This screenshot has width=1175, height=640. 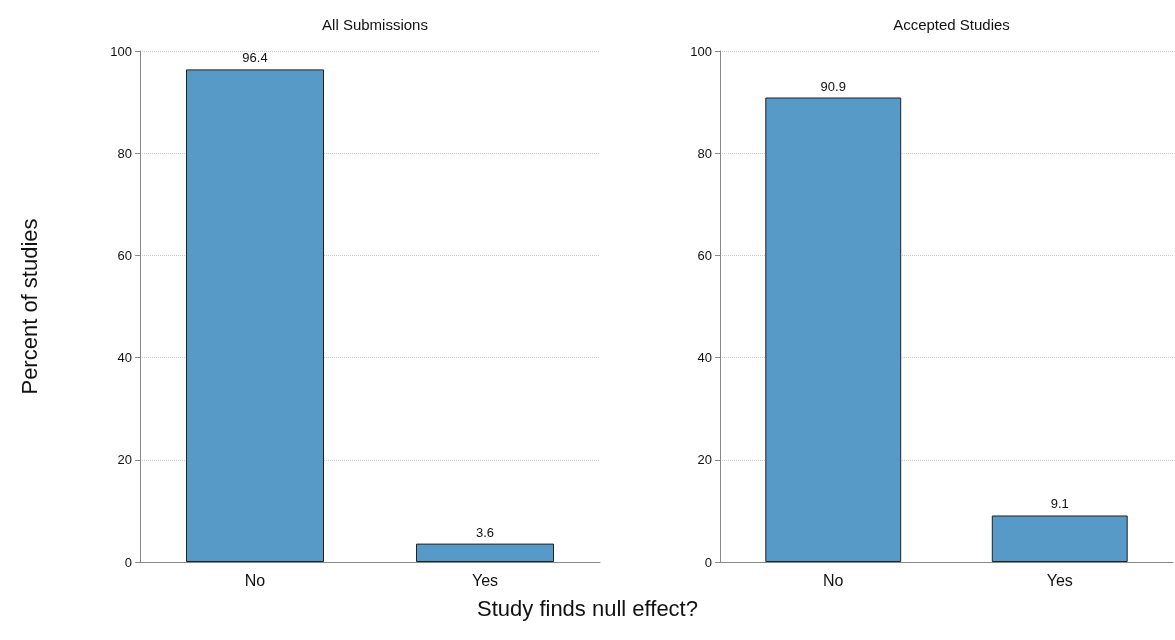 What do you see at coordinates (833, 86) in the screenshot?
I see `data-label: 90.9` at bounding box center [833, 86].